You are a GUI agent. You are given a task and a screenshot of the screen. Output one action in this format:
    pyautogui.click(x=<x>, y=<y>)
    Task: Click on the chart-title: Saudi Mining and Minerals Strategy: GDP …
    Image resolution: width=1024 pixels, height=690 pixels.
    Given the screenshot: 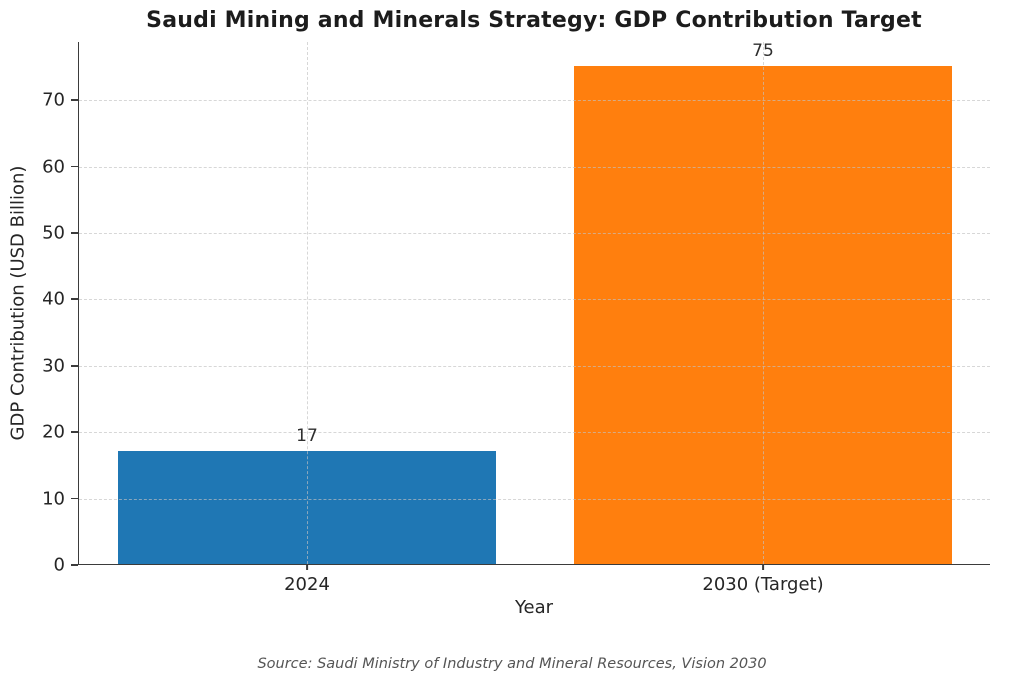 What is the action you would take?
    pyautogui.click(x=534, y=20)
    